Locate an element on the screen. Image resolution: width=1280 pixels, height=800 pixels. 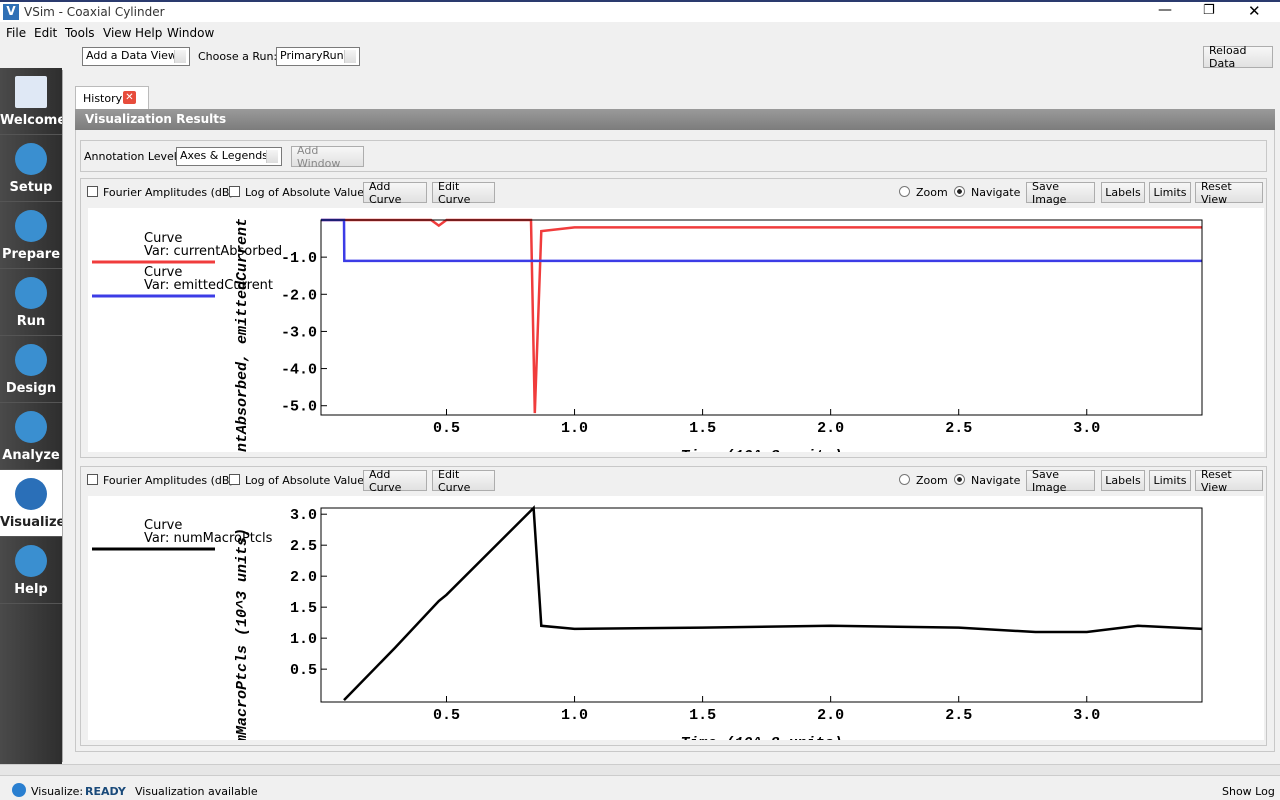
run-select: PrimaryRun is located at coordinates (318, 56).